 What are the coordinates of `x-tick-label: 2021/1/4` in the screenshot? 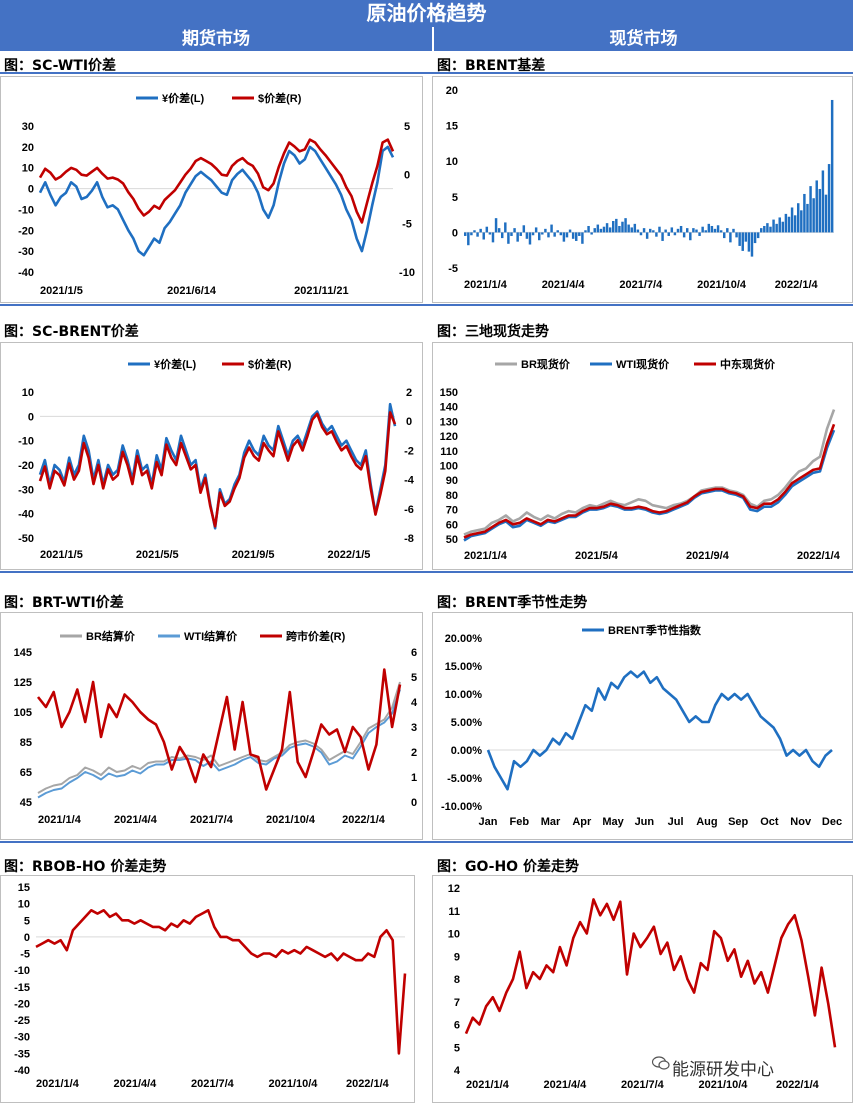 It's located at (486, 556).